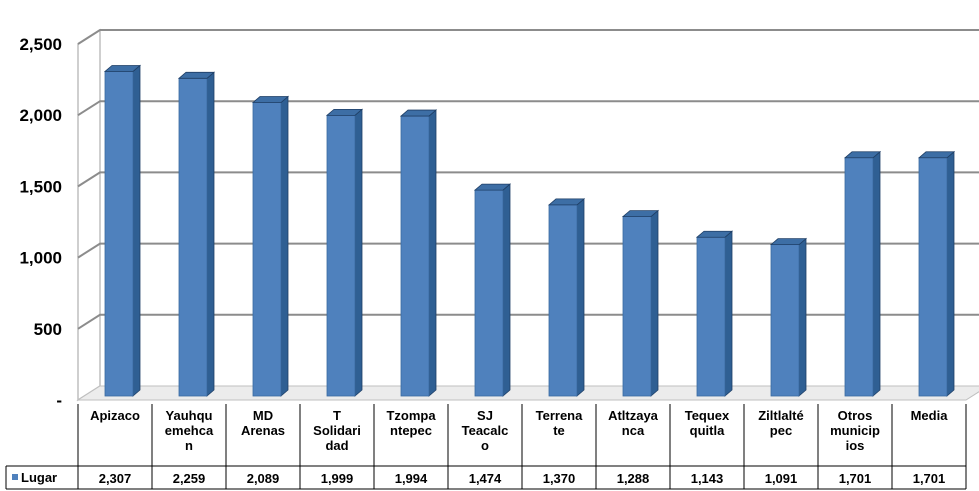 The height and width of the screenshot is (491, 979). What do you see at coordinates (337, 430) in the screenshot?
I see `category-label: Solidari` at bounding box center [337, 430].